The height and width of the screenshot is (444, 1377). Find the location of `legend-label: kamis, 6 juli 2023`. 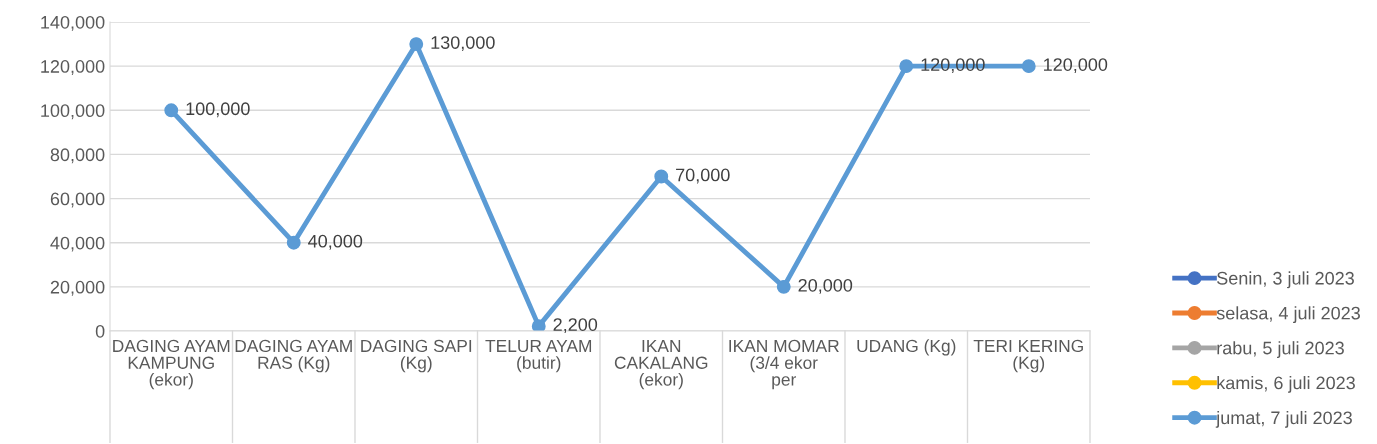

legend-label: kamis, 6 juli 2023 is located at coordinates (1286, 384).